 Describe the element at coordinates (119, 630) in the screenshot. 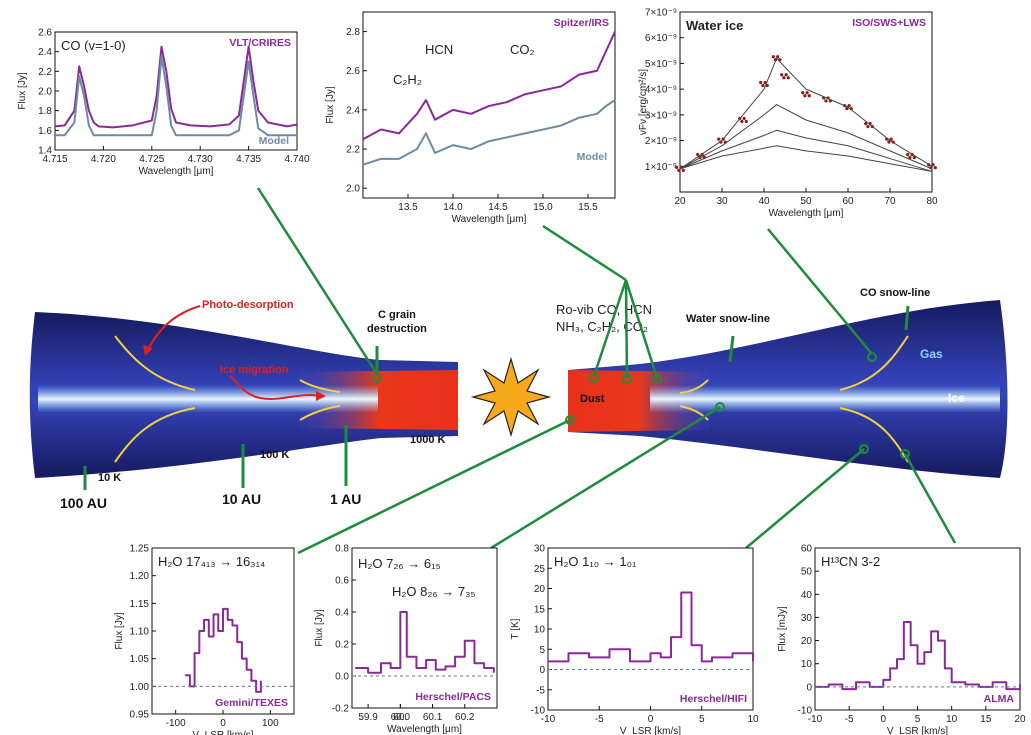

I see `y-axis-label: Flux [Jy]` at that location.